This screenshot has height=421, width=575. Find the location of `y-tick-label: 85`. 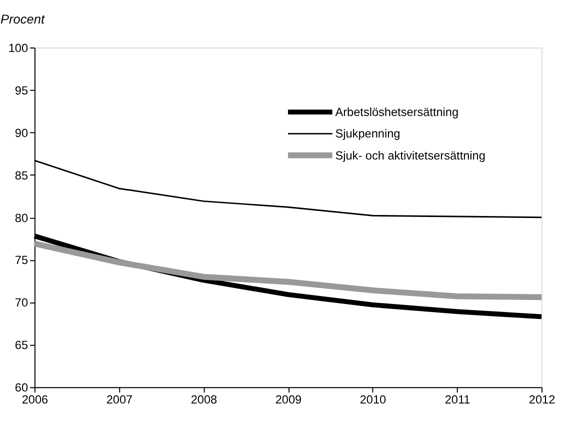

y-tick-label: 85 is located at coordinates (21, 175).